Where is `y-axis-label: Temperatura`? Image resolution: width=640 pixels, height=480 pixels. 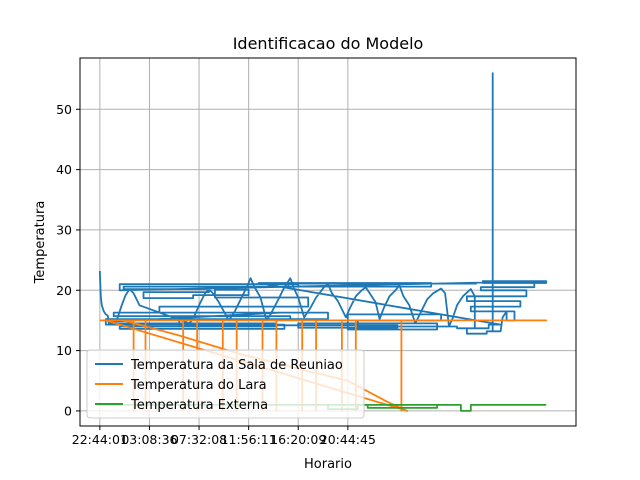 y-axis-label: Temperatura is located at coordinates (40, 243).